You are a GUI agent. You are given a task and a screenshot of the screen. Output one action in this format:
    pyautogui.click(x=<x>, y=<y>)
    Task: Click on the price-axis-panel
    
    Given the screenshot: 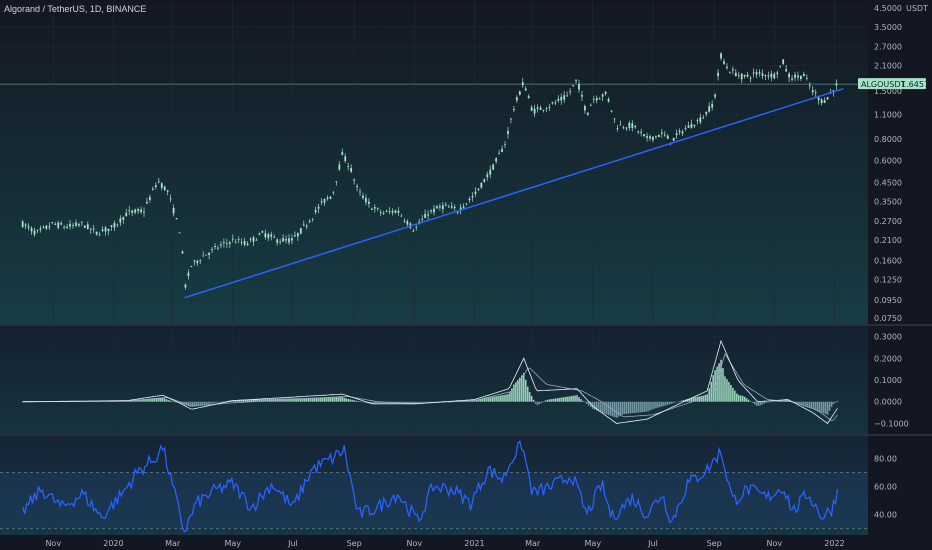 What is the action you would take?
    pyautogui.click(x=900, y=267)
    